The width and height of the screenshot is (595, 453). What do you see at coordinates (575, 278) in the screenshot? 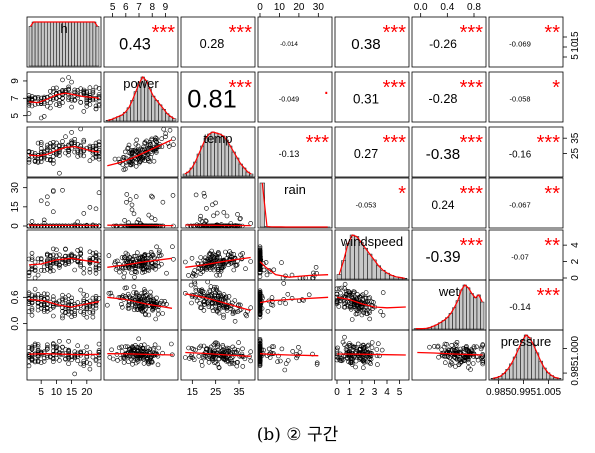
I see `y-tick-label-right-windspeed: 0` at bounding box center [575, 278].